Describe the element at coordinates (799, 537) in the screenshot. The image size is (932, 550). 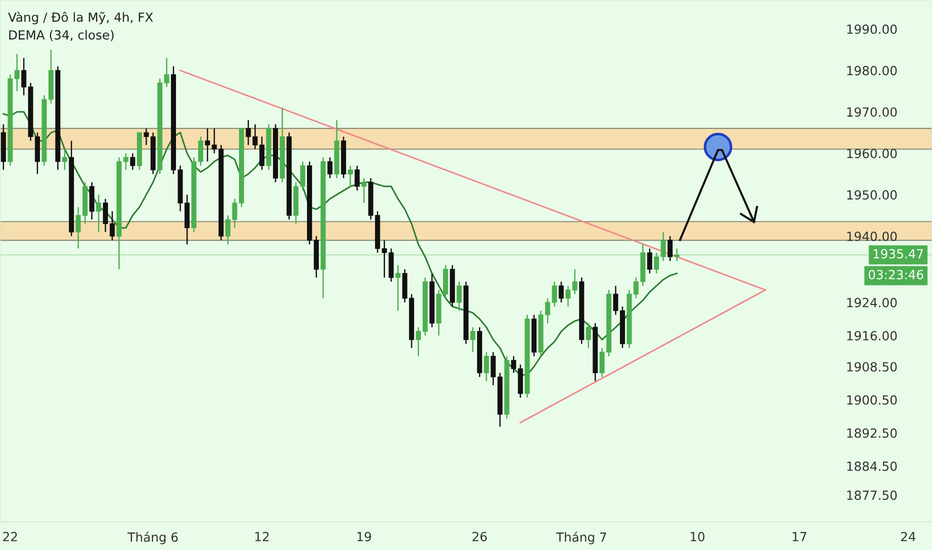
I see `x-tick-label: 17` at that location.